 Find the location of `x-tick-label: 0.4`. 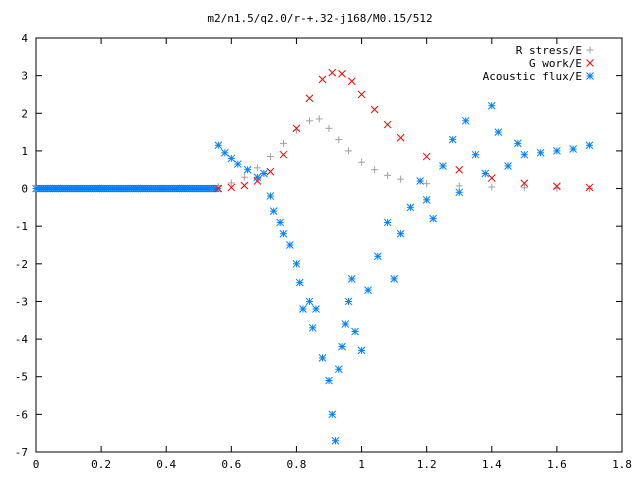

x-tick-label: 0.4 is located at coordinates (166, 464).